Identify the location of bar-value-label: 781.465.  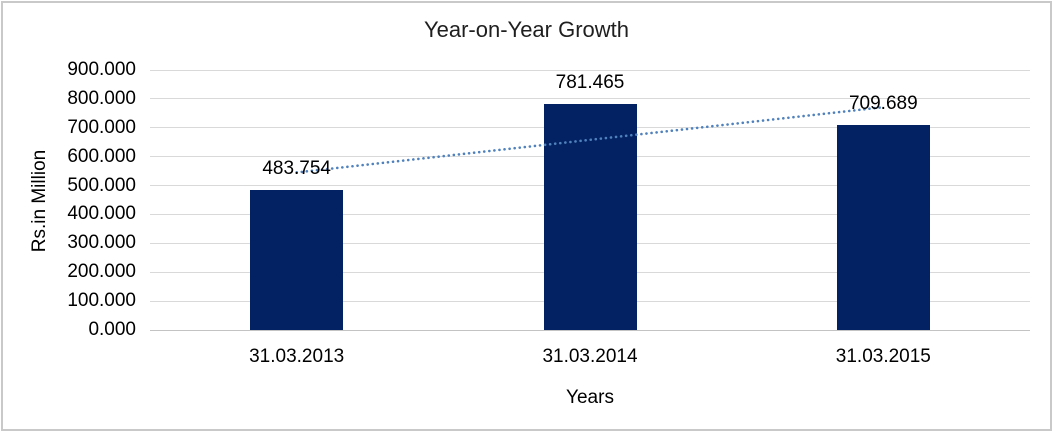
(590, 83).